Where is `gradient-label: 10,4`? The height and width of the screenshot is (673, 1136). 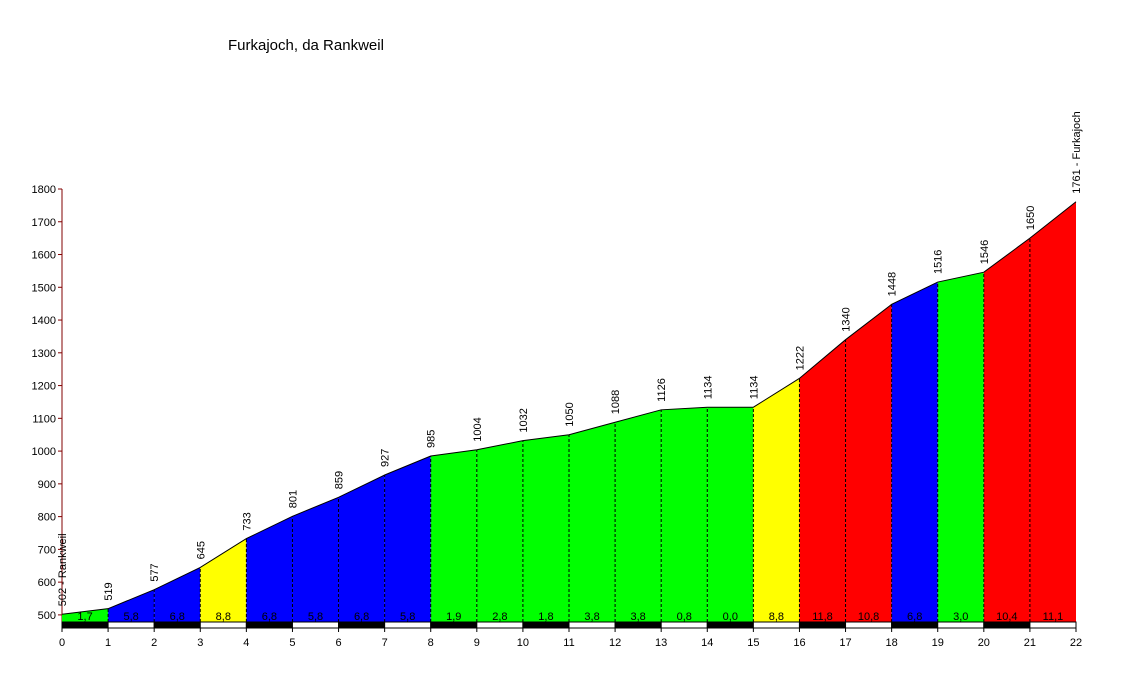
gradient-label: 10,4 is located at coordinates (1006, 617).